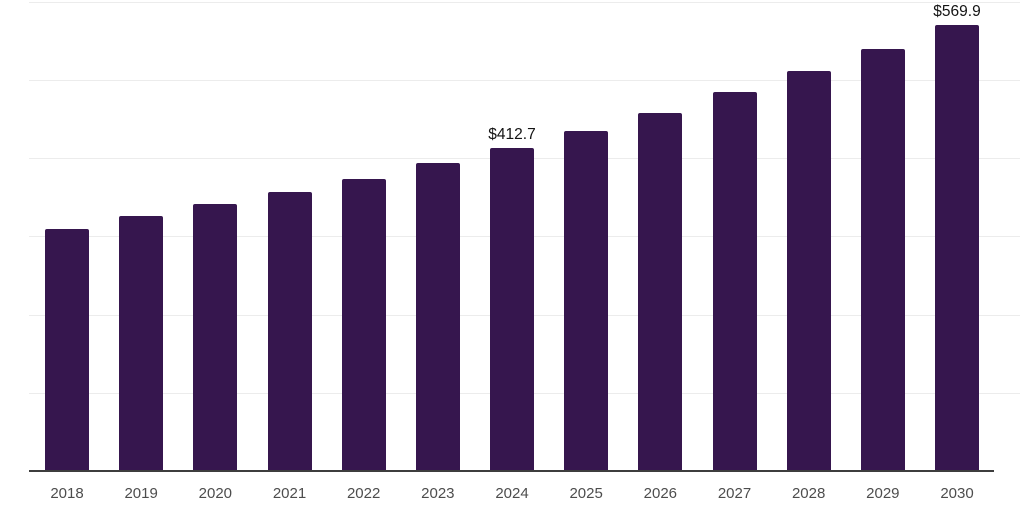 Image resolution: width=1024 pixels, height=512 pixels. What do you see at coordinates (957, 12) in the screenshot?
I see `value-label-2030: $569.9` at bounding box center [957, 12].